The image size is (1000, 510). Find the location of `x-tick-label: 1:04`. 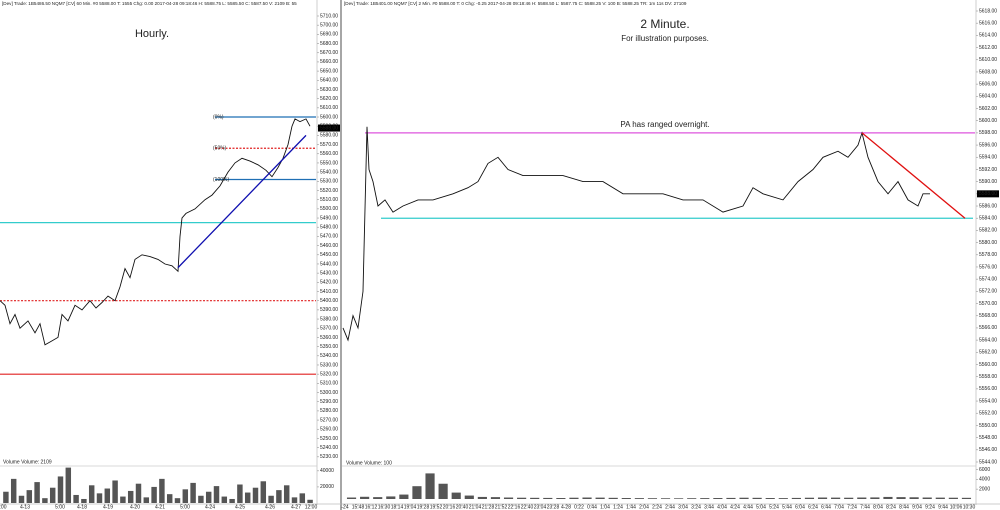

x-tick-label: 1:04 is located at coordinates (605, 507).